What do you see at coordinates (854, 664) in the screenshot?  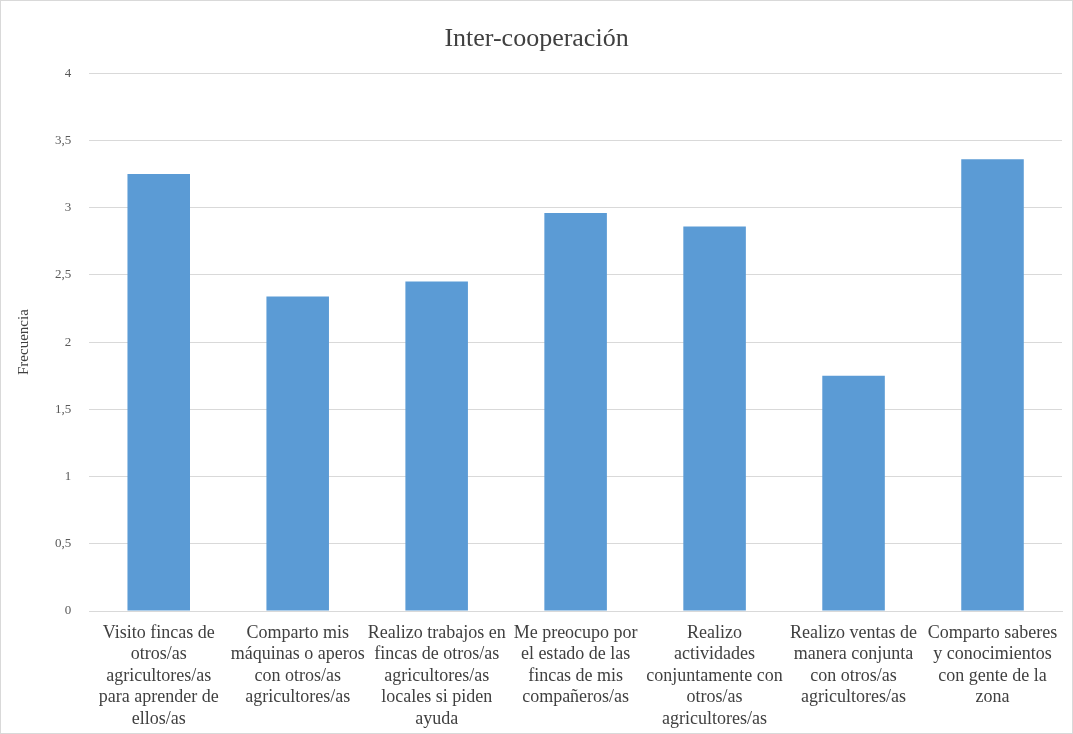 I see `x-tick-label: Realizo ventas de manera conjunta con otros/as agricultores/as` at bounding box center [854, 664].